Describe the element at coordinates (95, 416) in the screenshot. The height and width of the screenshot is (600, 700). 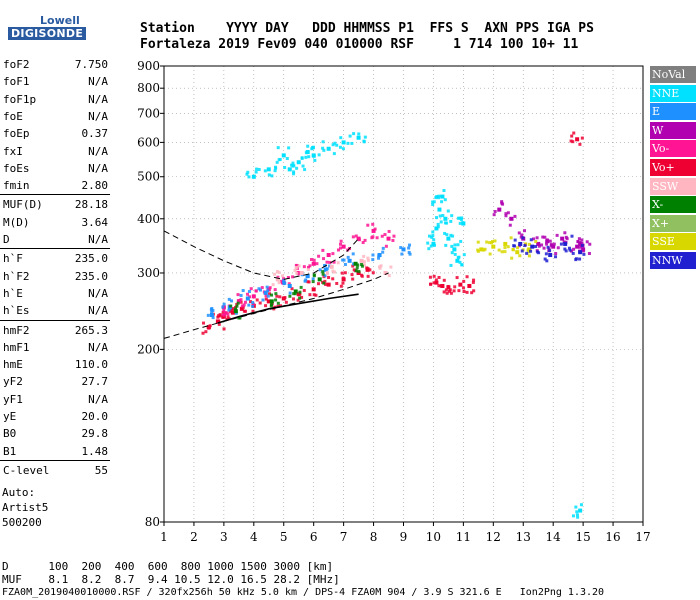
I see `param-value: 20.0` at that location.